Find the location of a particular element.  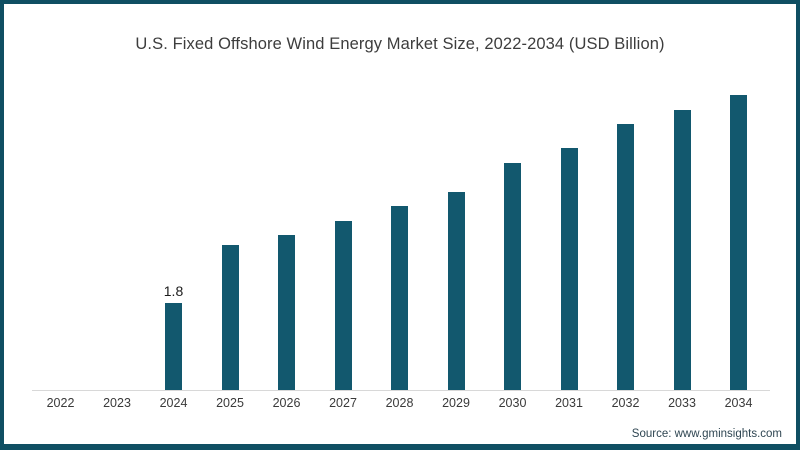

x-tick-label-2029: 2029 is located at coordinates (456, 403).